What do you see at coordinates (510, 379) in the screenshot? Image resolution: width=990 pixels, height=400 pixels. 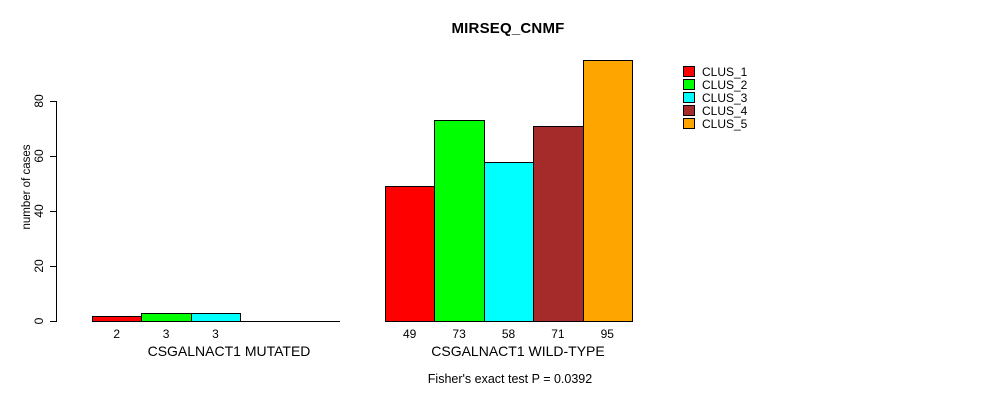 I see `fisher-test-footnote: Fisher's exact test P = 0.0392` at bounding box center [510, 379].